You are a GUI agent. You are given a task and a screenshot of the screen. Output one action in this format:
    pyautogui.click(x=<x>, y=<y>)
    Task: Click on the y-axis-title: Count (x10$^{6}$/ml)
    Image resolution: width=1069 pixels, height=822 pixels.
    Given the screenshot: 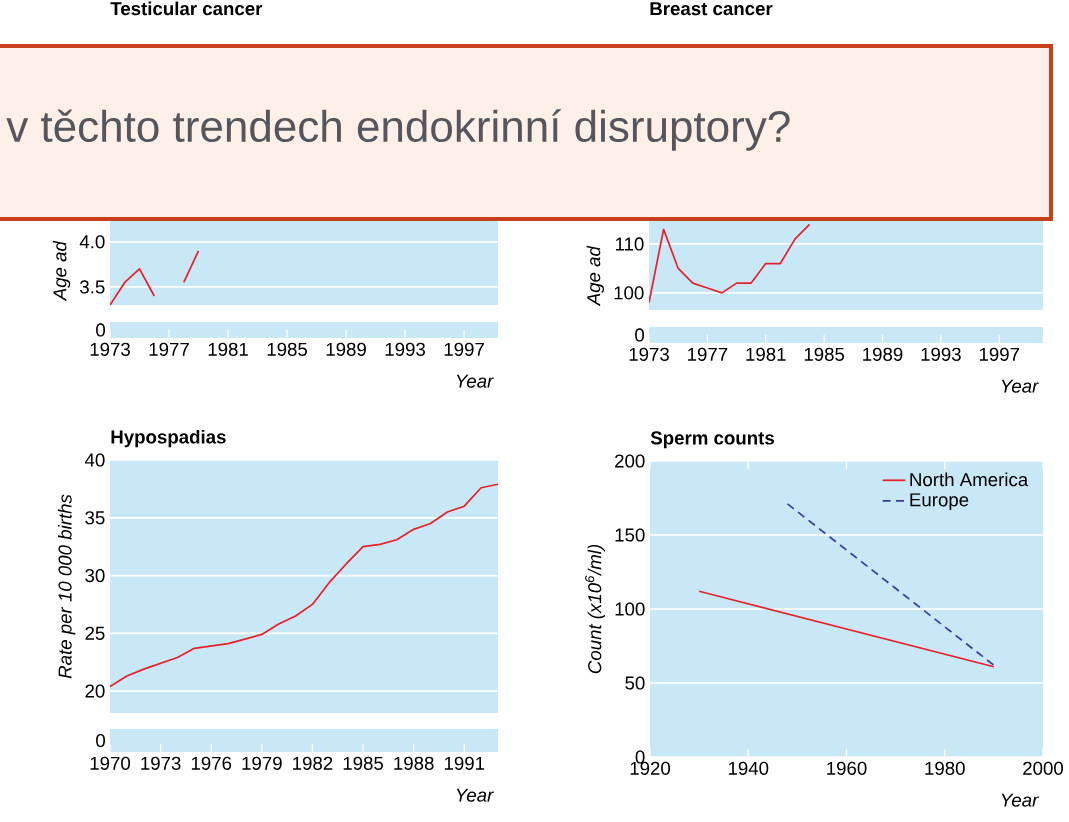 What is the action you would take?
    pyautogui.click(x=595, y=609)
    